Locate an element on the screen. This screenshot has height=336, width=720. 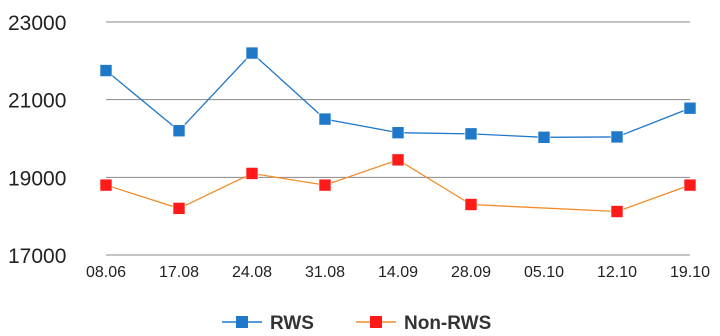
x-tick-label: 24.08 is located at coordinates (252, 272).